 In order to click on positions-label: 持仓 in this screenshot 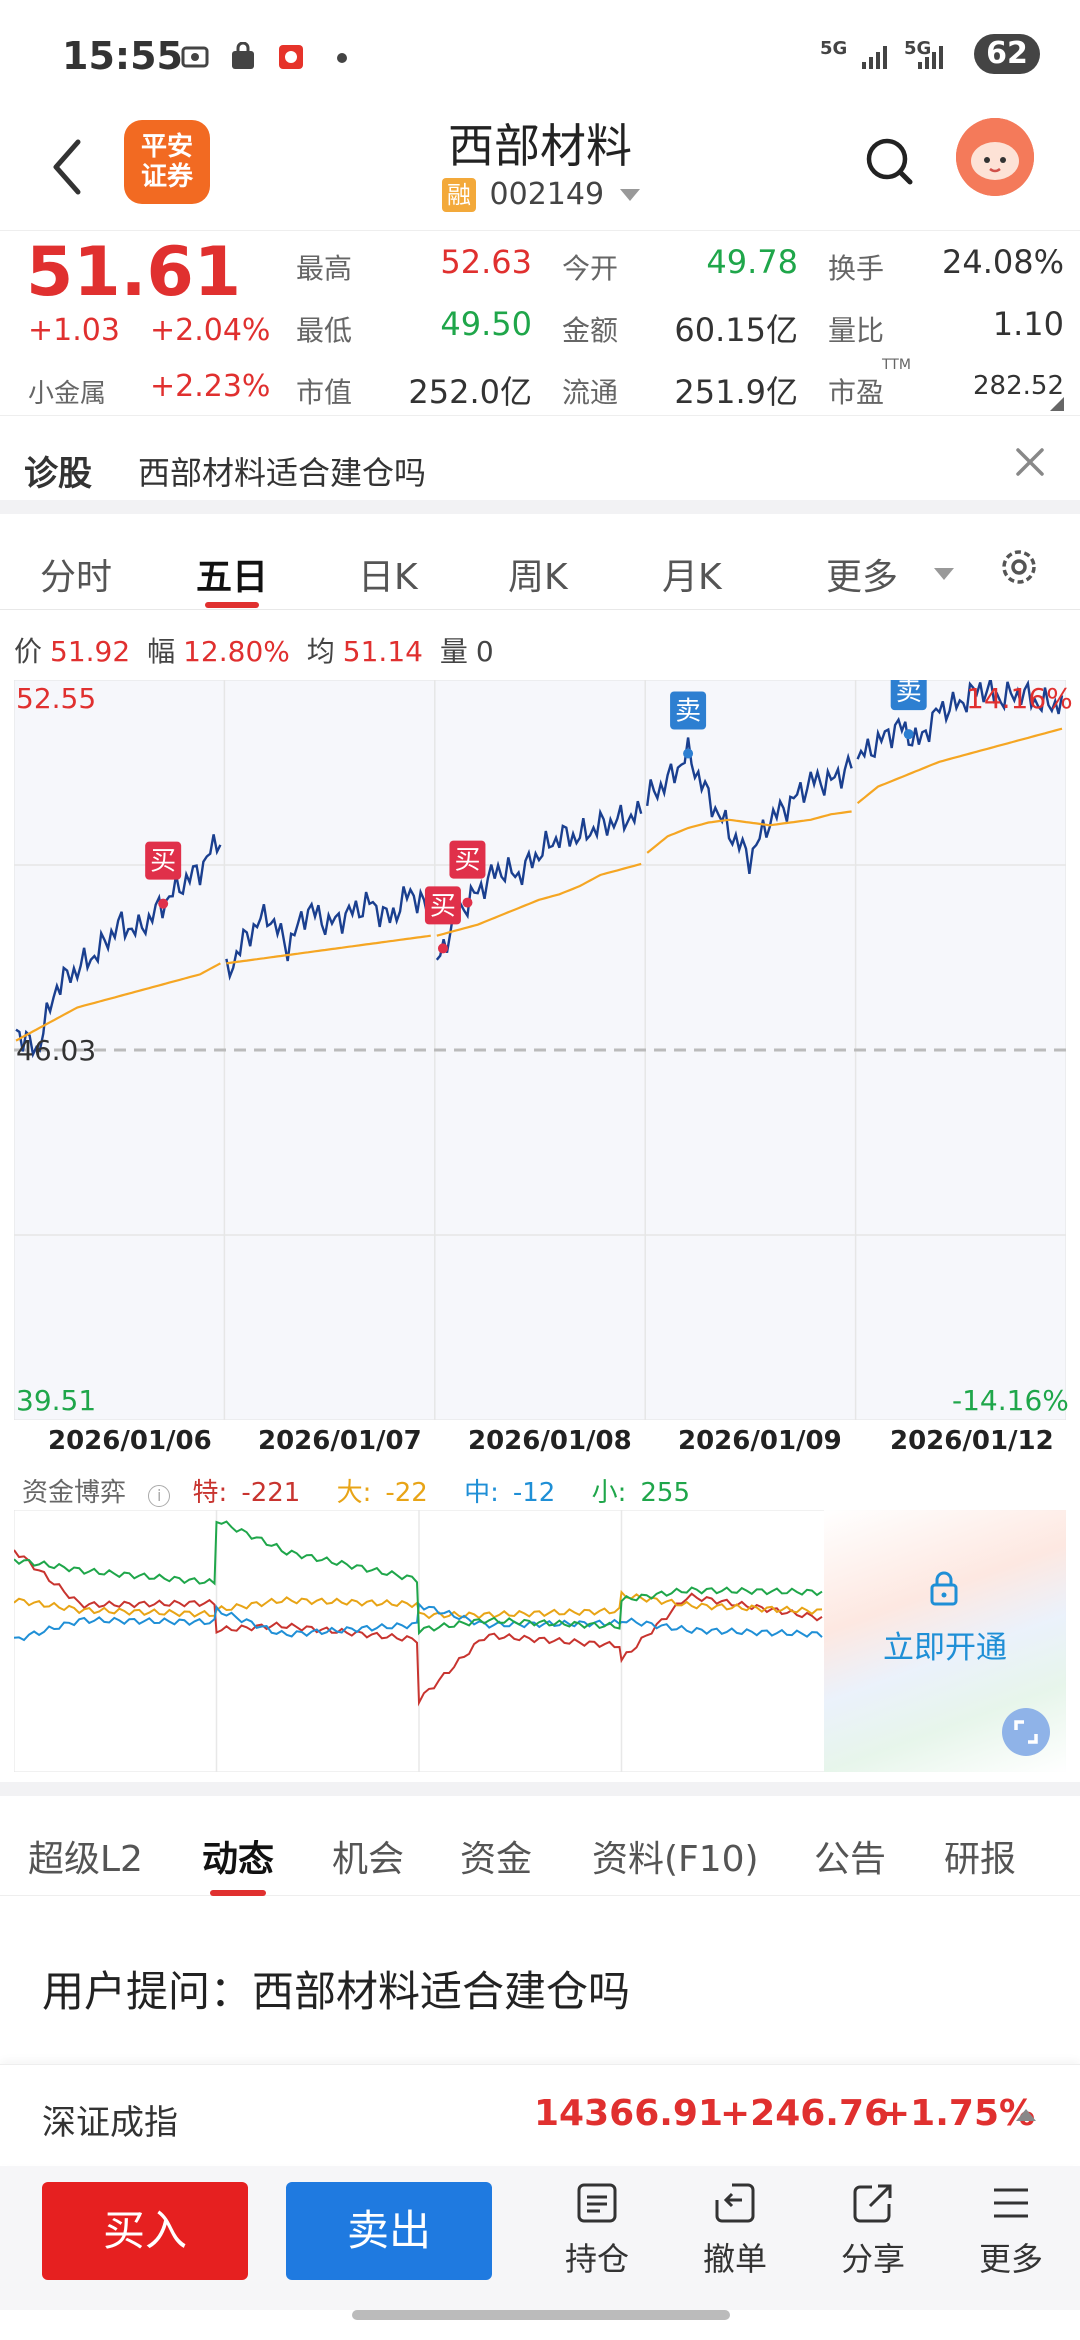, I will do `click(596, 2259)`.